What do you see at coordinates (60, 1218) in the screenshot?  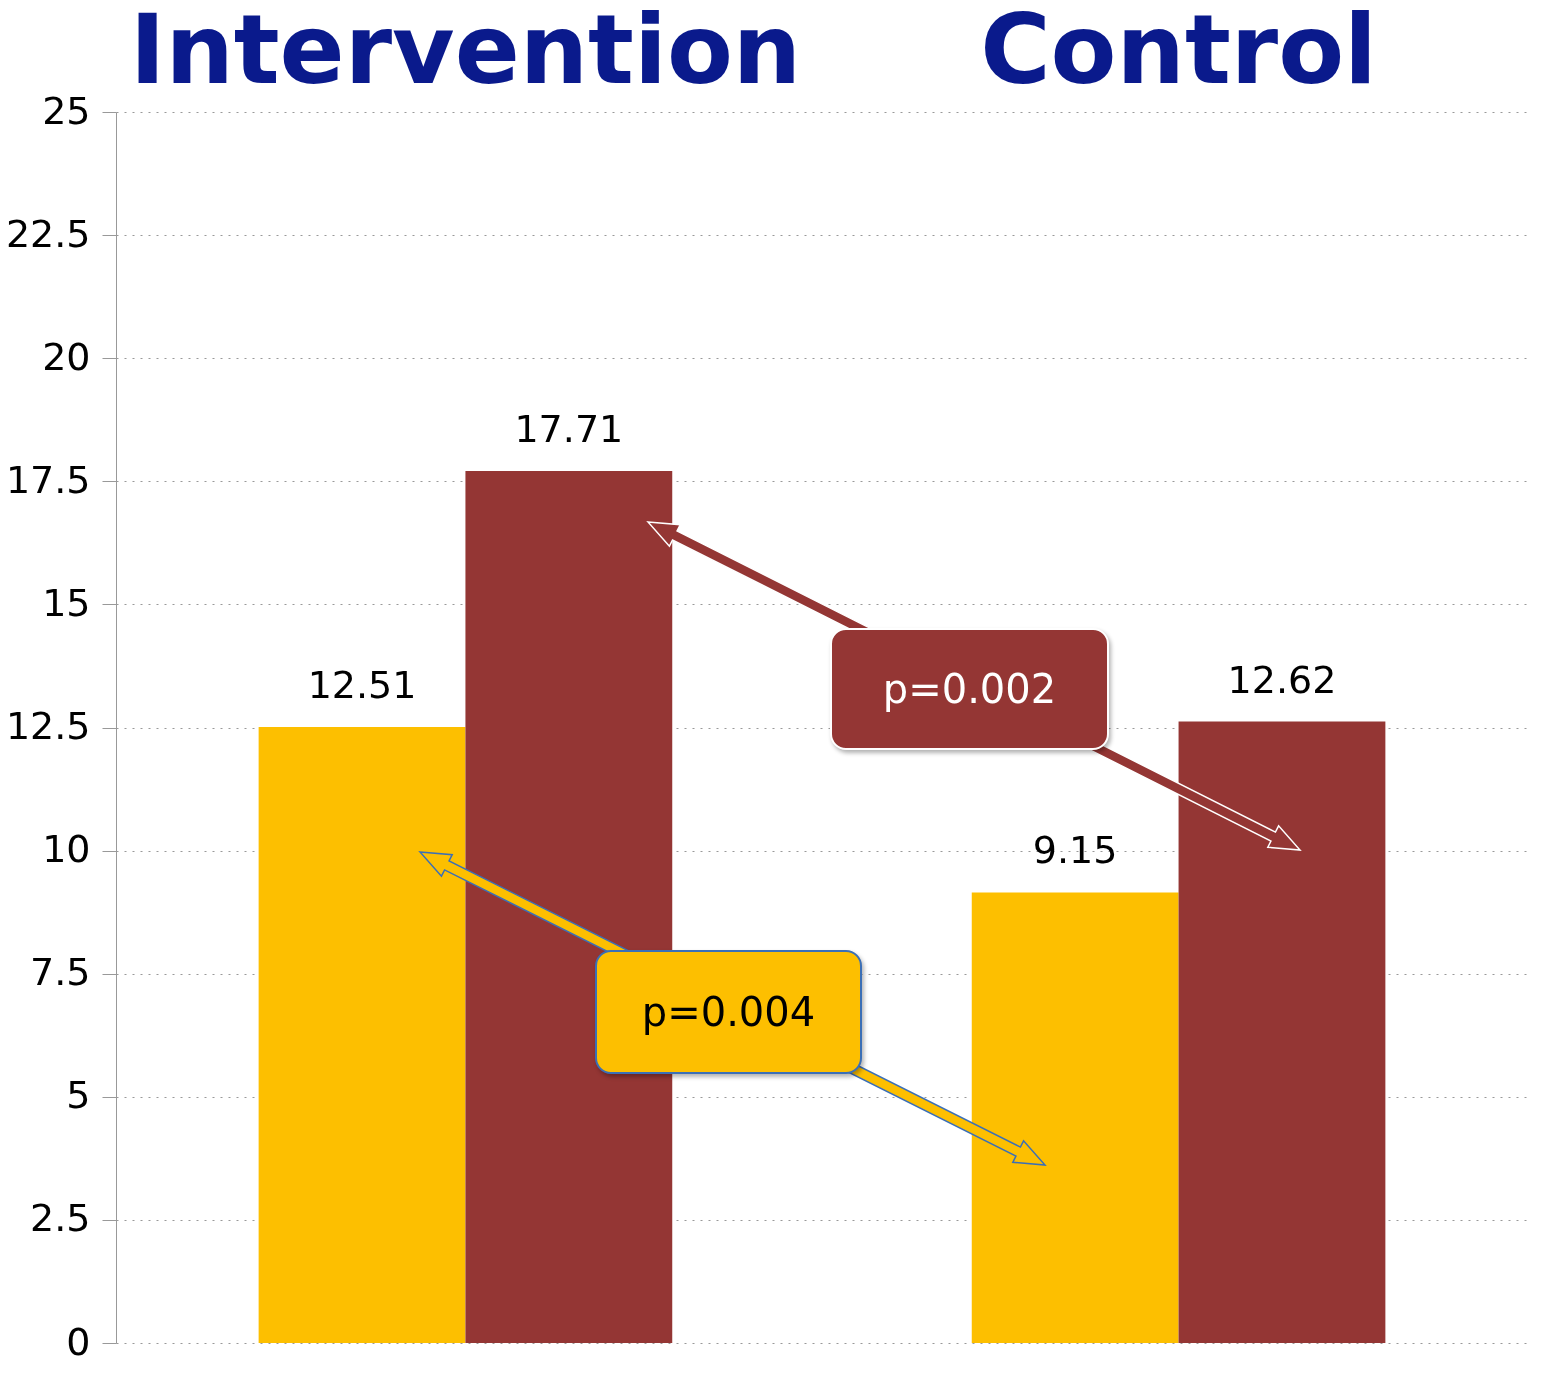 I see `y-tick-label: 2.5` at bounding box center [60, 1218].